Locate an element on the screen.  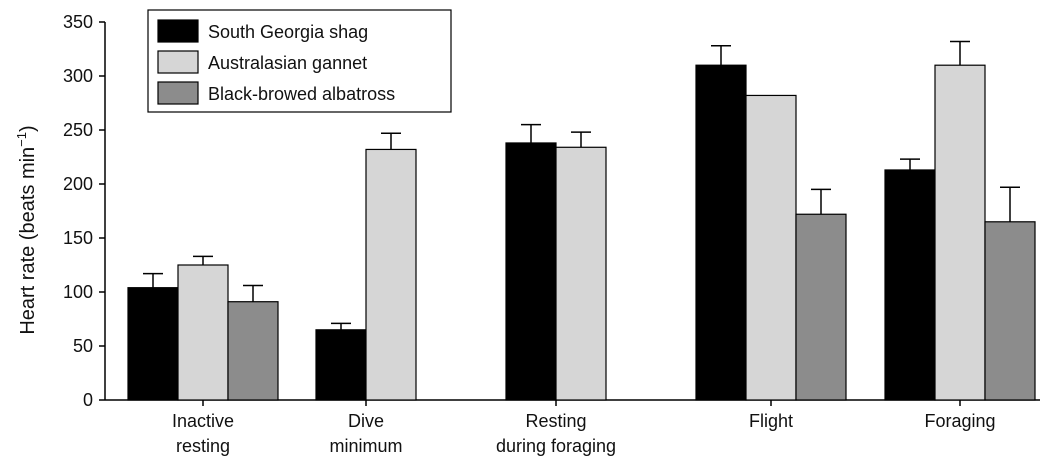
x-tick-label-line: Foraging is located at coordinates (959, 421).